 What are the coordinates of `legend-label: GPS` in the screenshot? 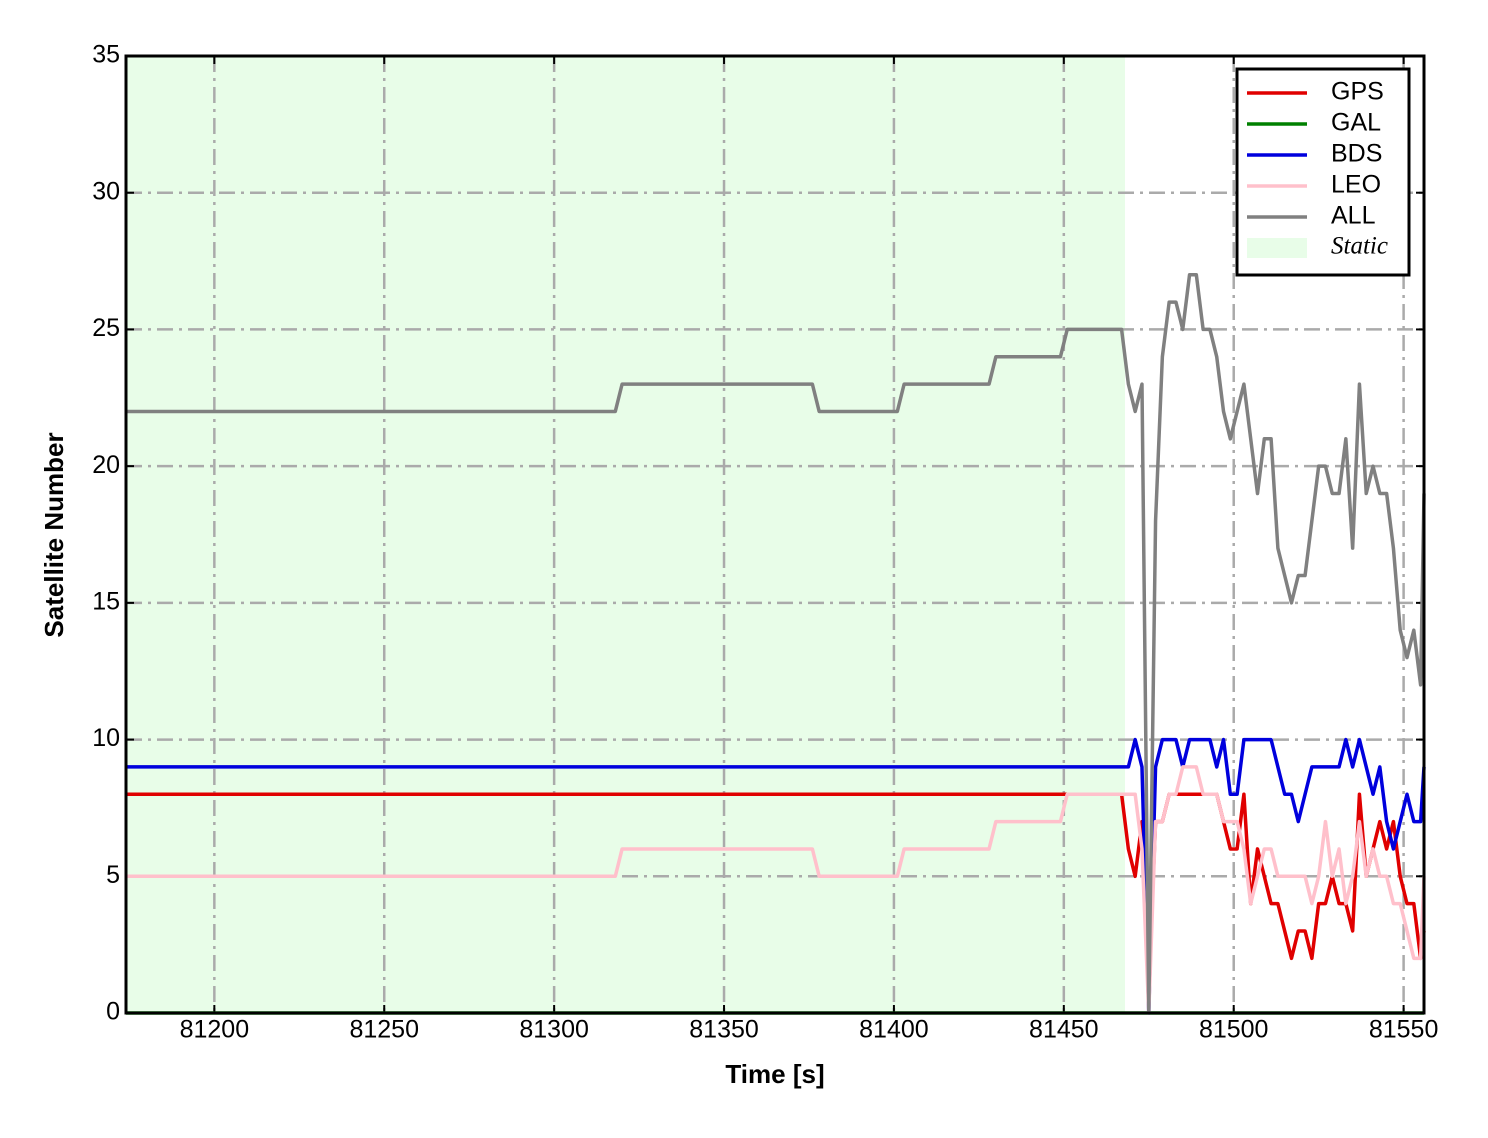 It's located at (1357, 92).